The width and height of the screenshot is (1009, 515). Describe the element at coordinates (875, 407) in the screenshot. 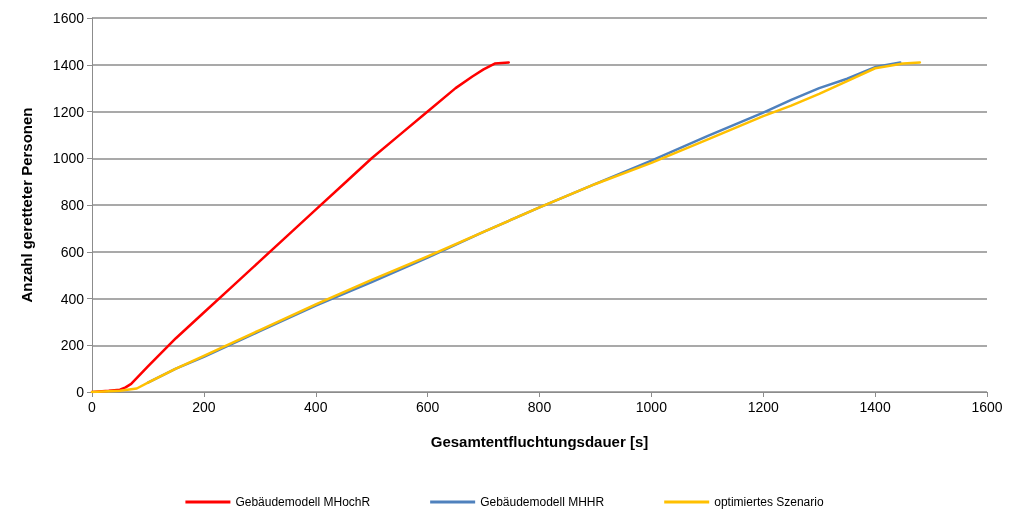

I see `x-tick-label: 1400` at that location.